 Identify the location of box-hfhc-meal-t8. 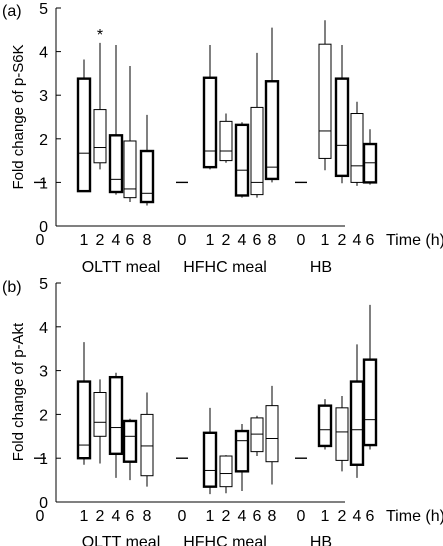
(272, 435).